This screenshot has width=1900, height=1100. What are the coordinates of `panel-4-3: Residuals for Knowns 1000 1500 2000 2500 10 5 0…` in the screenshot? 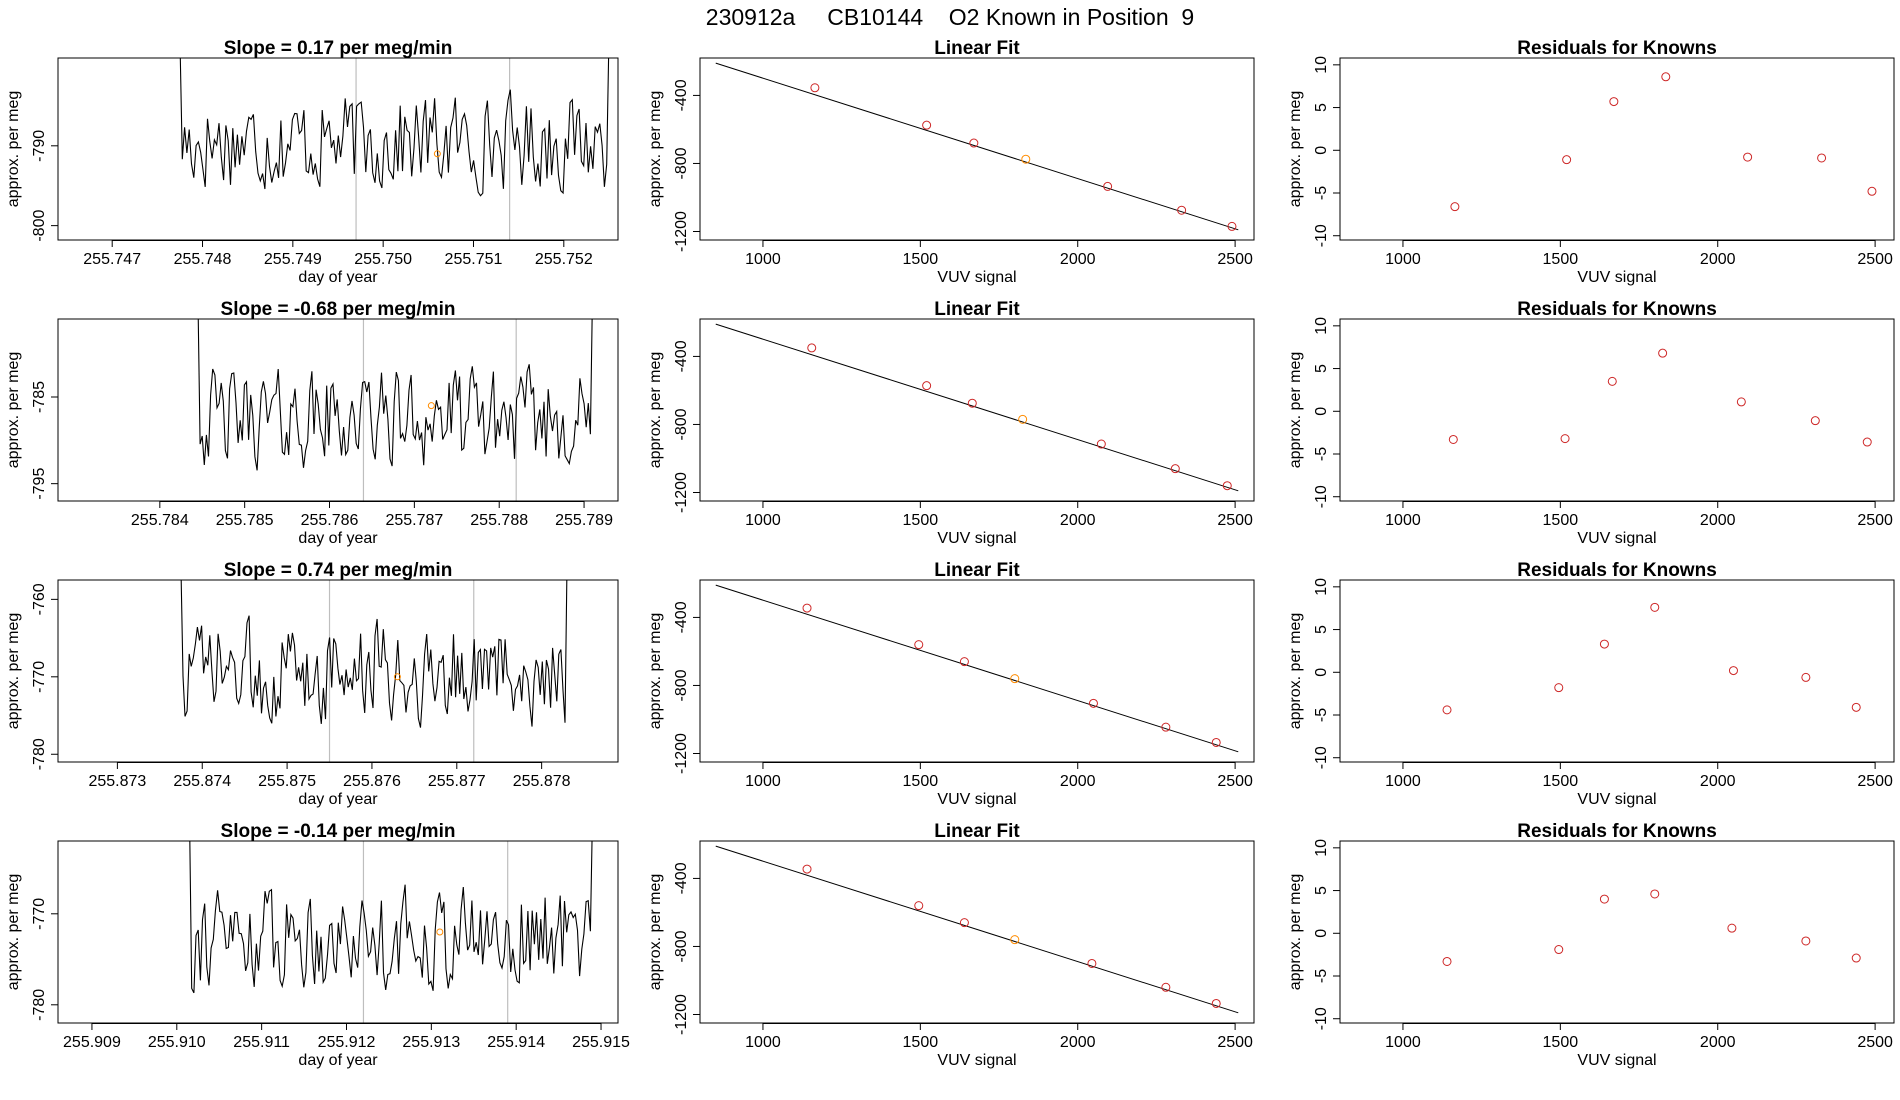 It's located at (1591, 945).